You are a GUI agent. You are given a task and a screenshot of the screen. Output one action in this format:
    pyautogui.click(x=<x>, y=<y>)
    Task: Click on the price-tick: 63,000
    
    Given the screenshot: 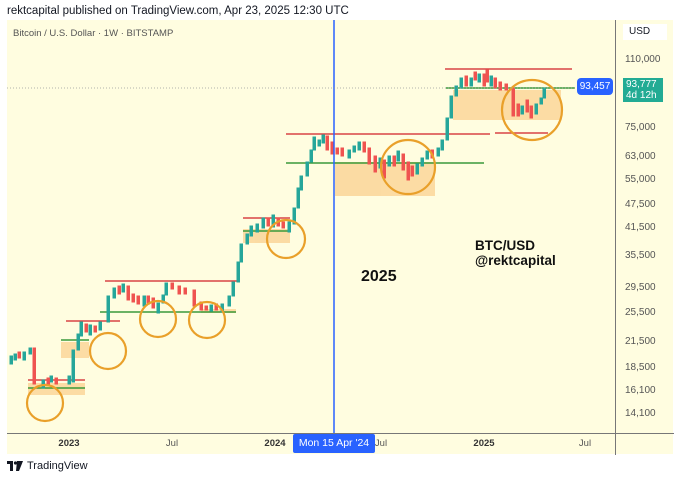 What is the action you would take?
    pyautogui.click(x=640, y=156)
    